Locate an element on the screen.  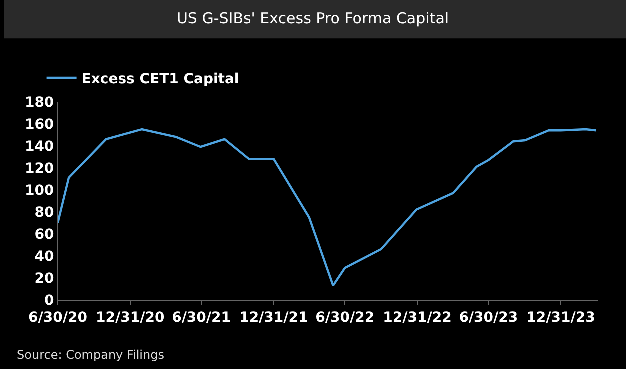
y-tick-label: 180 is located at coordinates (39, 102).